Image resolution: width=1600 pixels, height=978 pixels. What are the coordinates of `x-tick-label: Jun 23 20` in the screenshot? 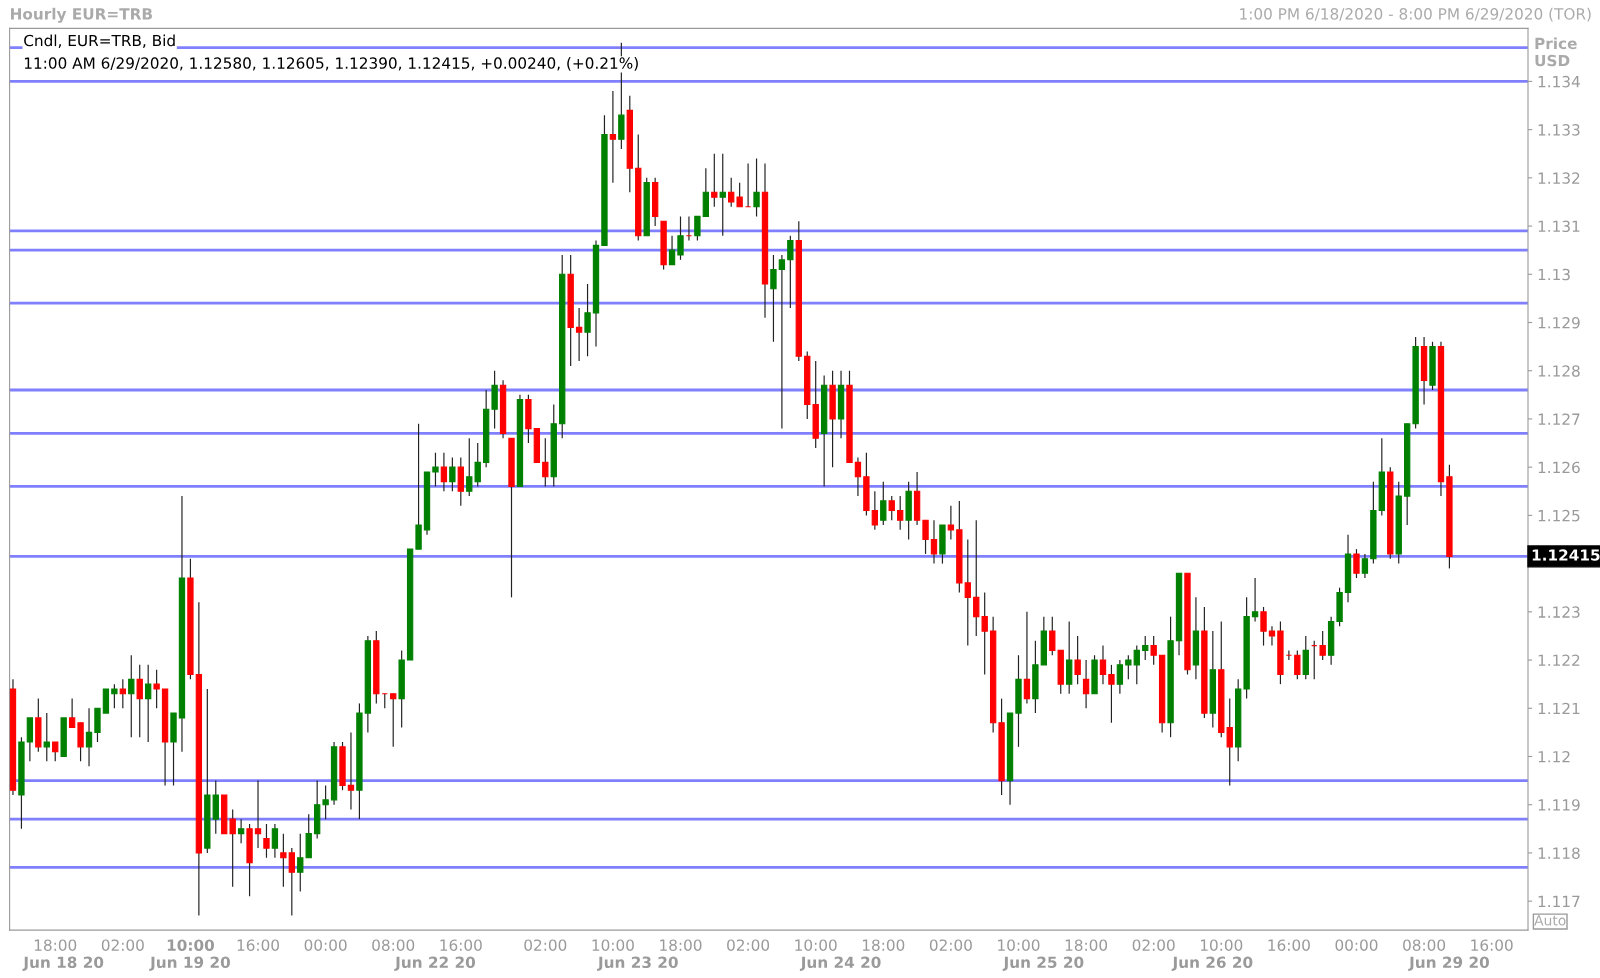 It's located at (637, 963).